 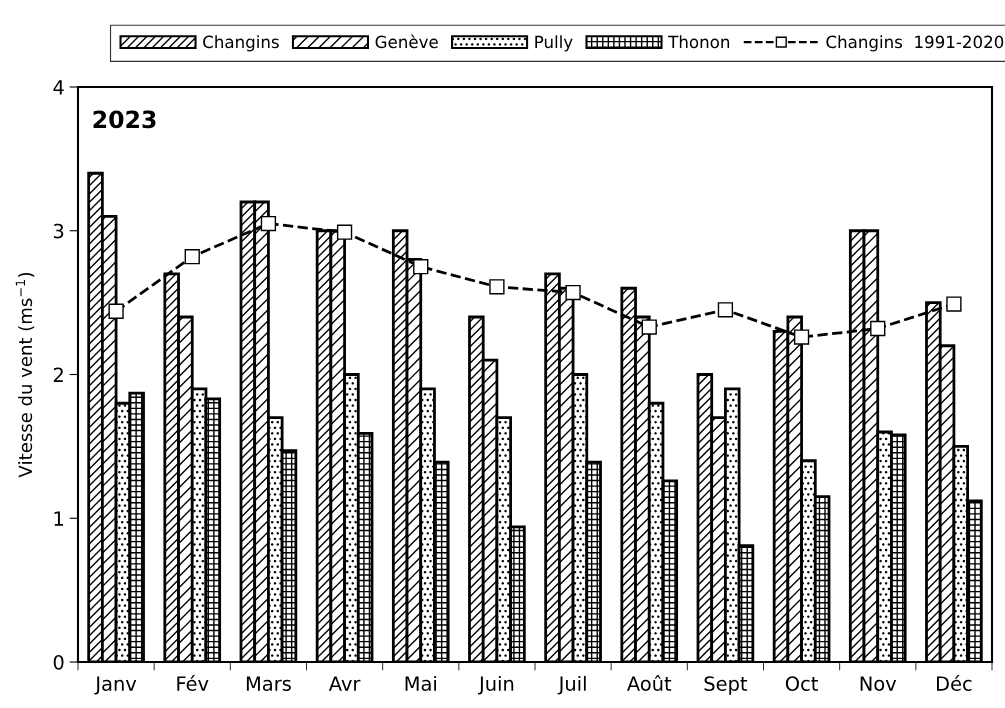 What do you see at coordinates (878, 683) in the screenshot?
I see `x-tick-label: Nov` at bounding box center [878, 683].